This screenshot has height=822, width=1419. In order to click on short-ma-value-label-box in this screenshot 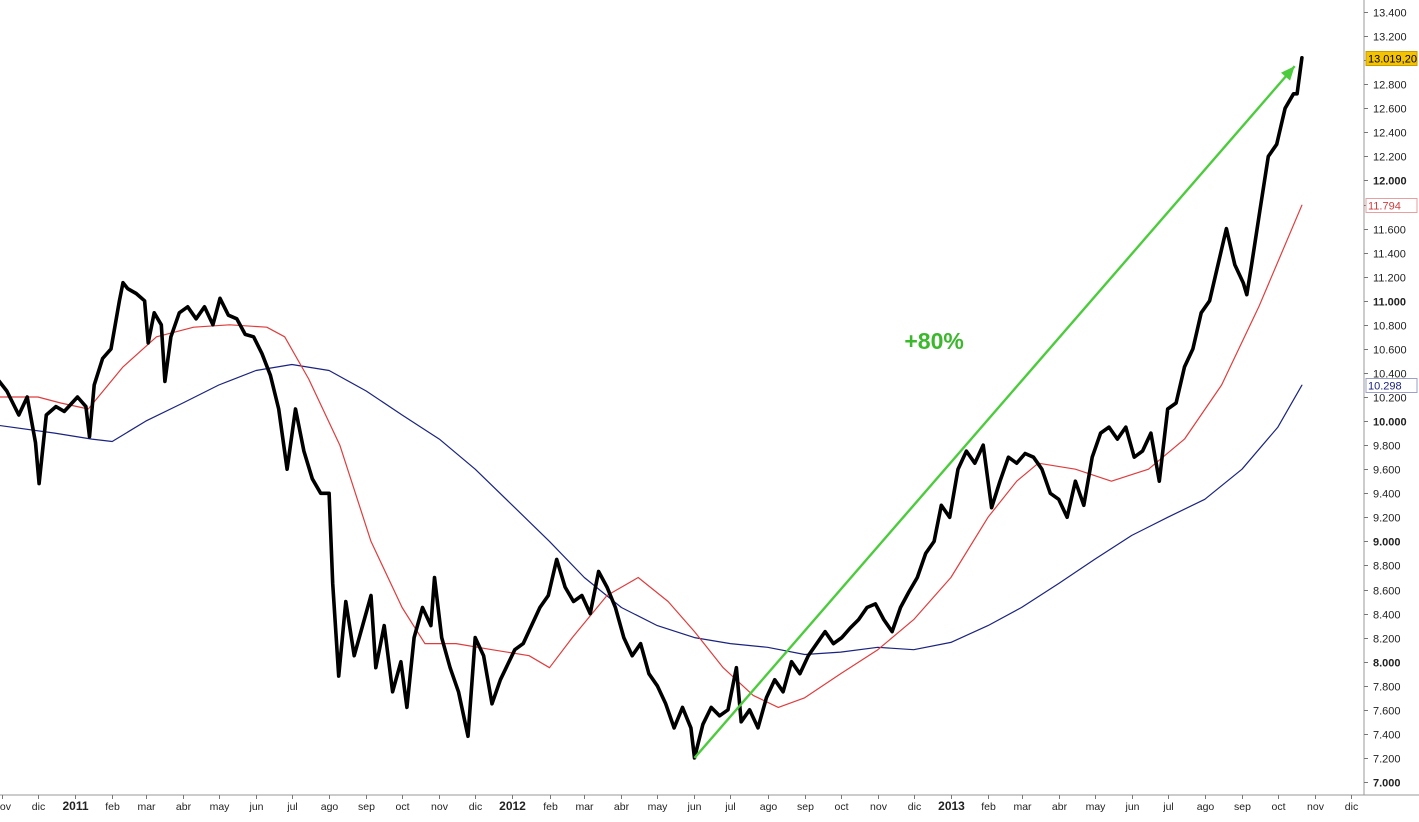, I will do `click(1391, 205)`.